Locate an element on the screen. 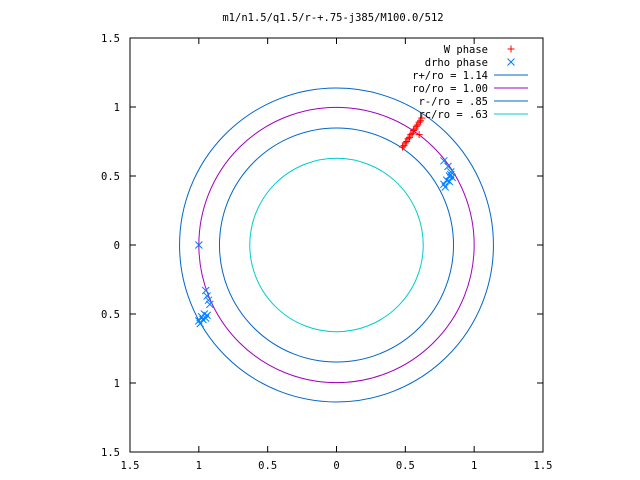 The image size is (640, 480). legend-label: ro/ro = 1.00 is located at coordinates (450, 89).